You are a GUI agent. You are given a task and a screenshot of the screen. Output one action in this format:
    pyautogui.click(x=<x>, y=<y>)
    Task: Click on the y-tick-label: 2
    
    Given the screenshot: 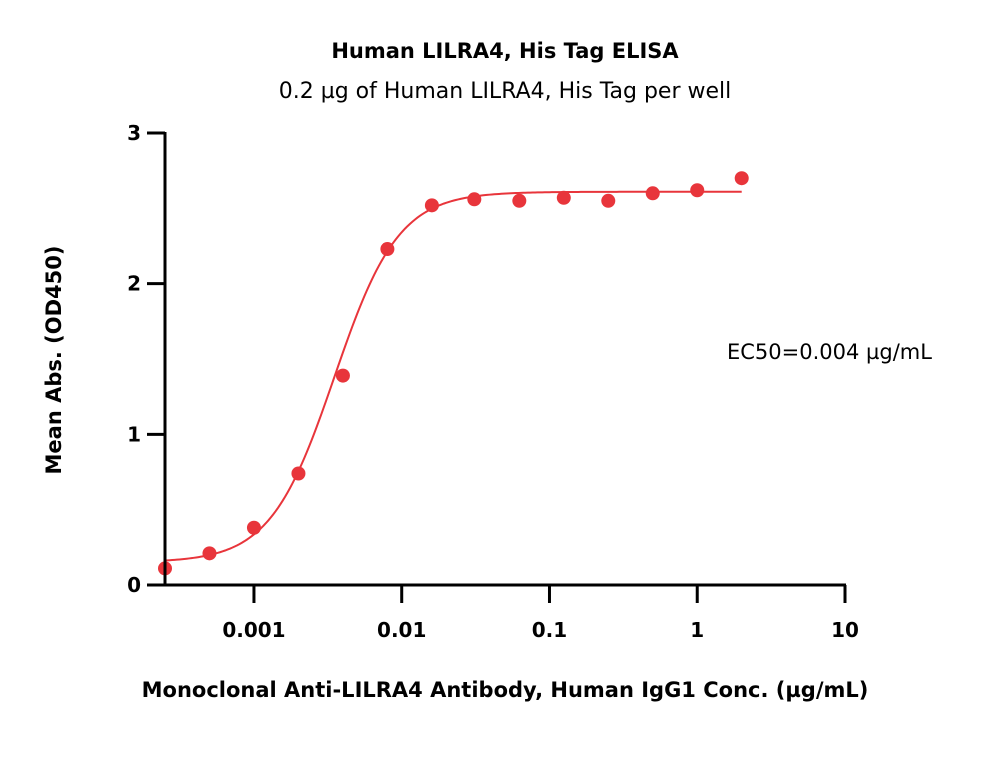 What is the action you would take?
    pyautogui.click(x=134, y=284)
    